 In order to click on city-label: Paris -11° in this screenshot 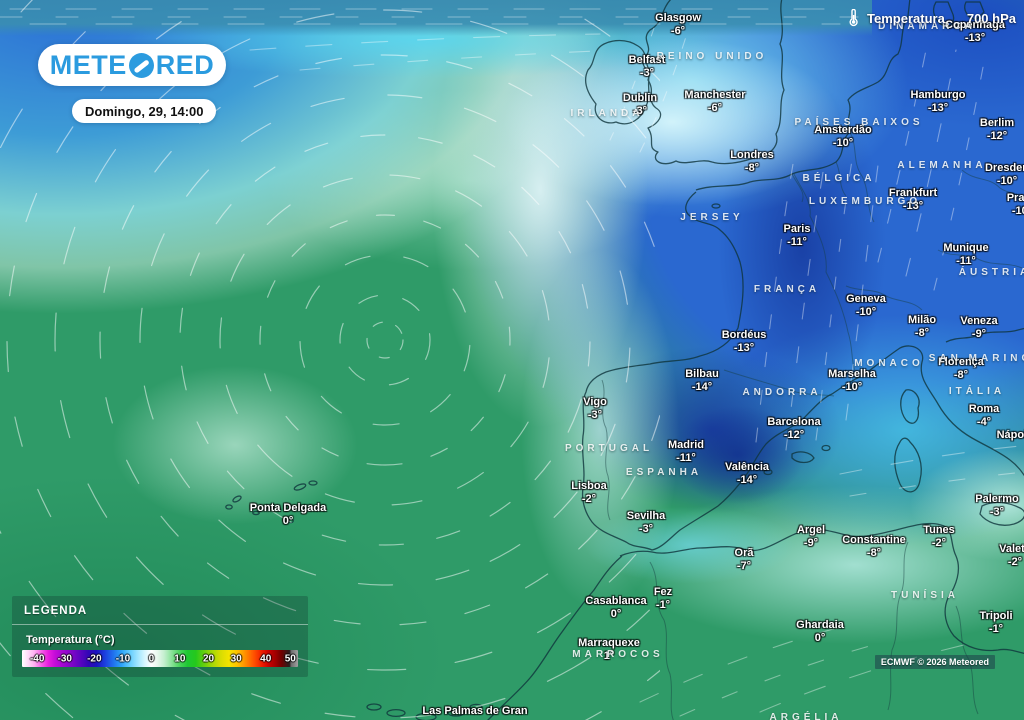, I will do `click(797, 235)`.